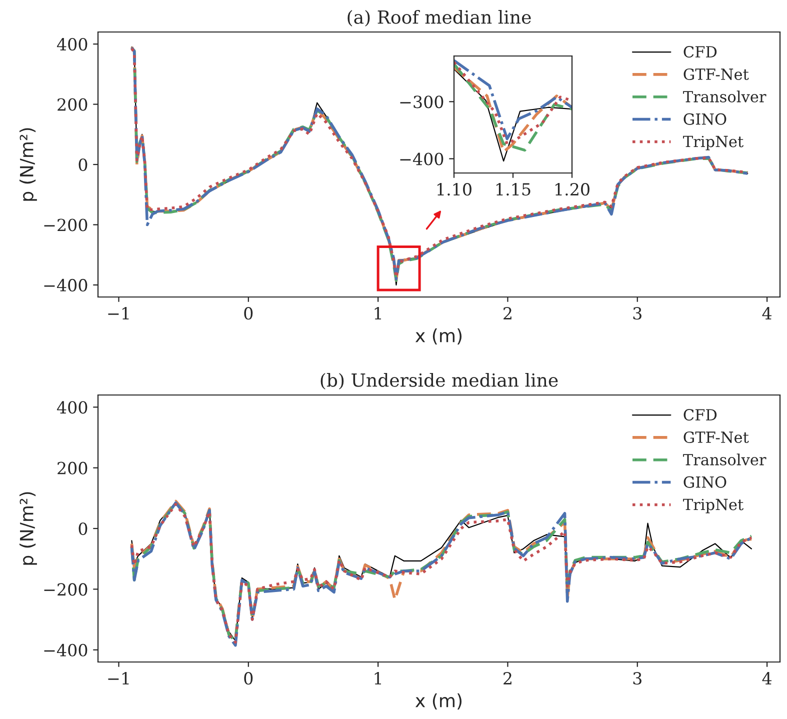 This screenshot has height=719, width=787. I want to click on x-tick-label: 1.20, so click(572, 189).